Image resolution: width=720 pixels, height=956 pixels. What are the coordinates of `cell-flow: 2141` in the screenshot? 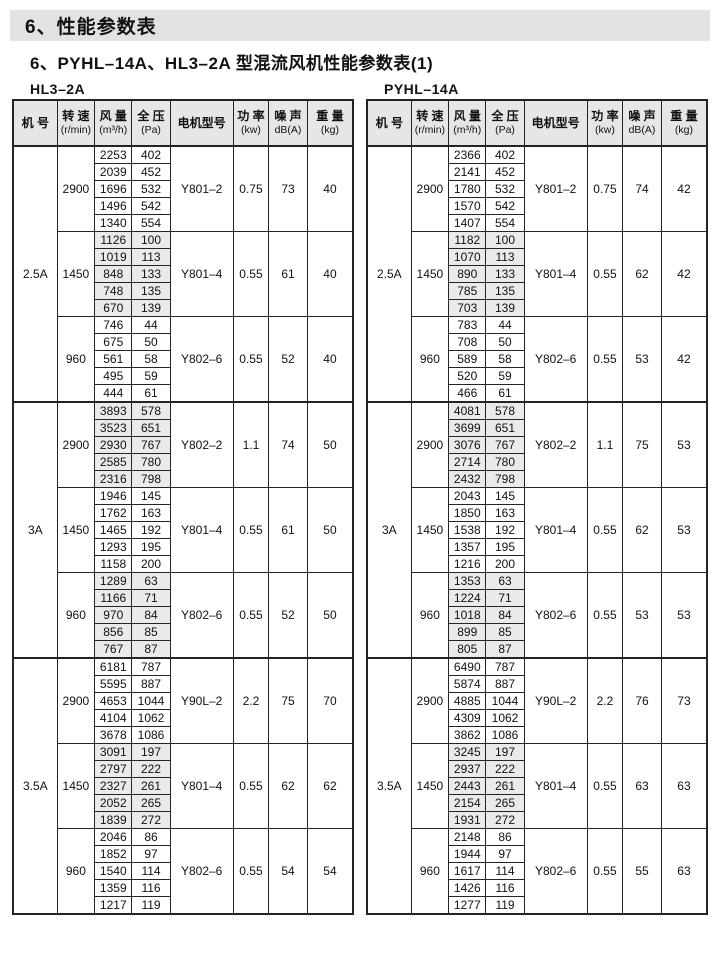 It's located at (467, 172).